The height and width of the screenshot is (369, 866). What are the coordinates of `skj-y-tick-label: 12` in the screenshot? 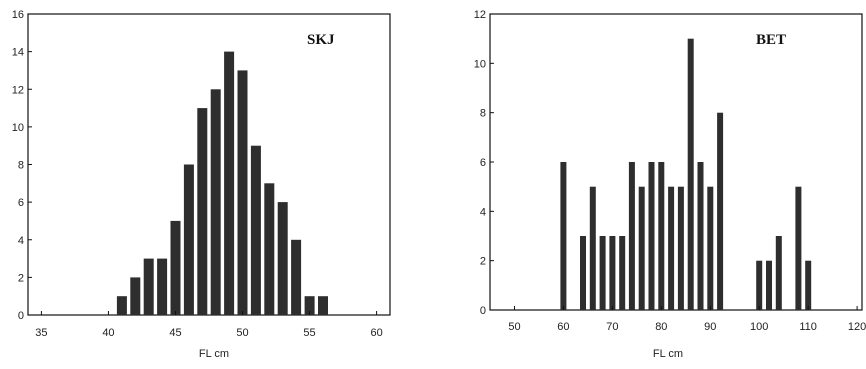 It's located at (18, 90).